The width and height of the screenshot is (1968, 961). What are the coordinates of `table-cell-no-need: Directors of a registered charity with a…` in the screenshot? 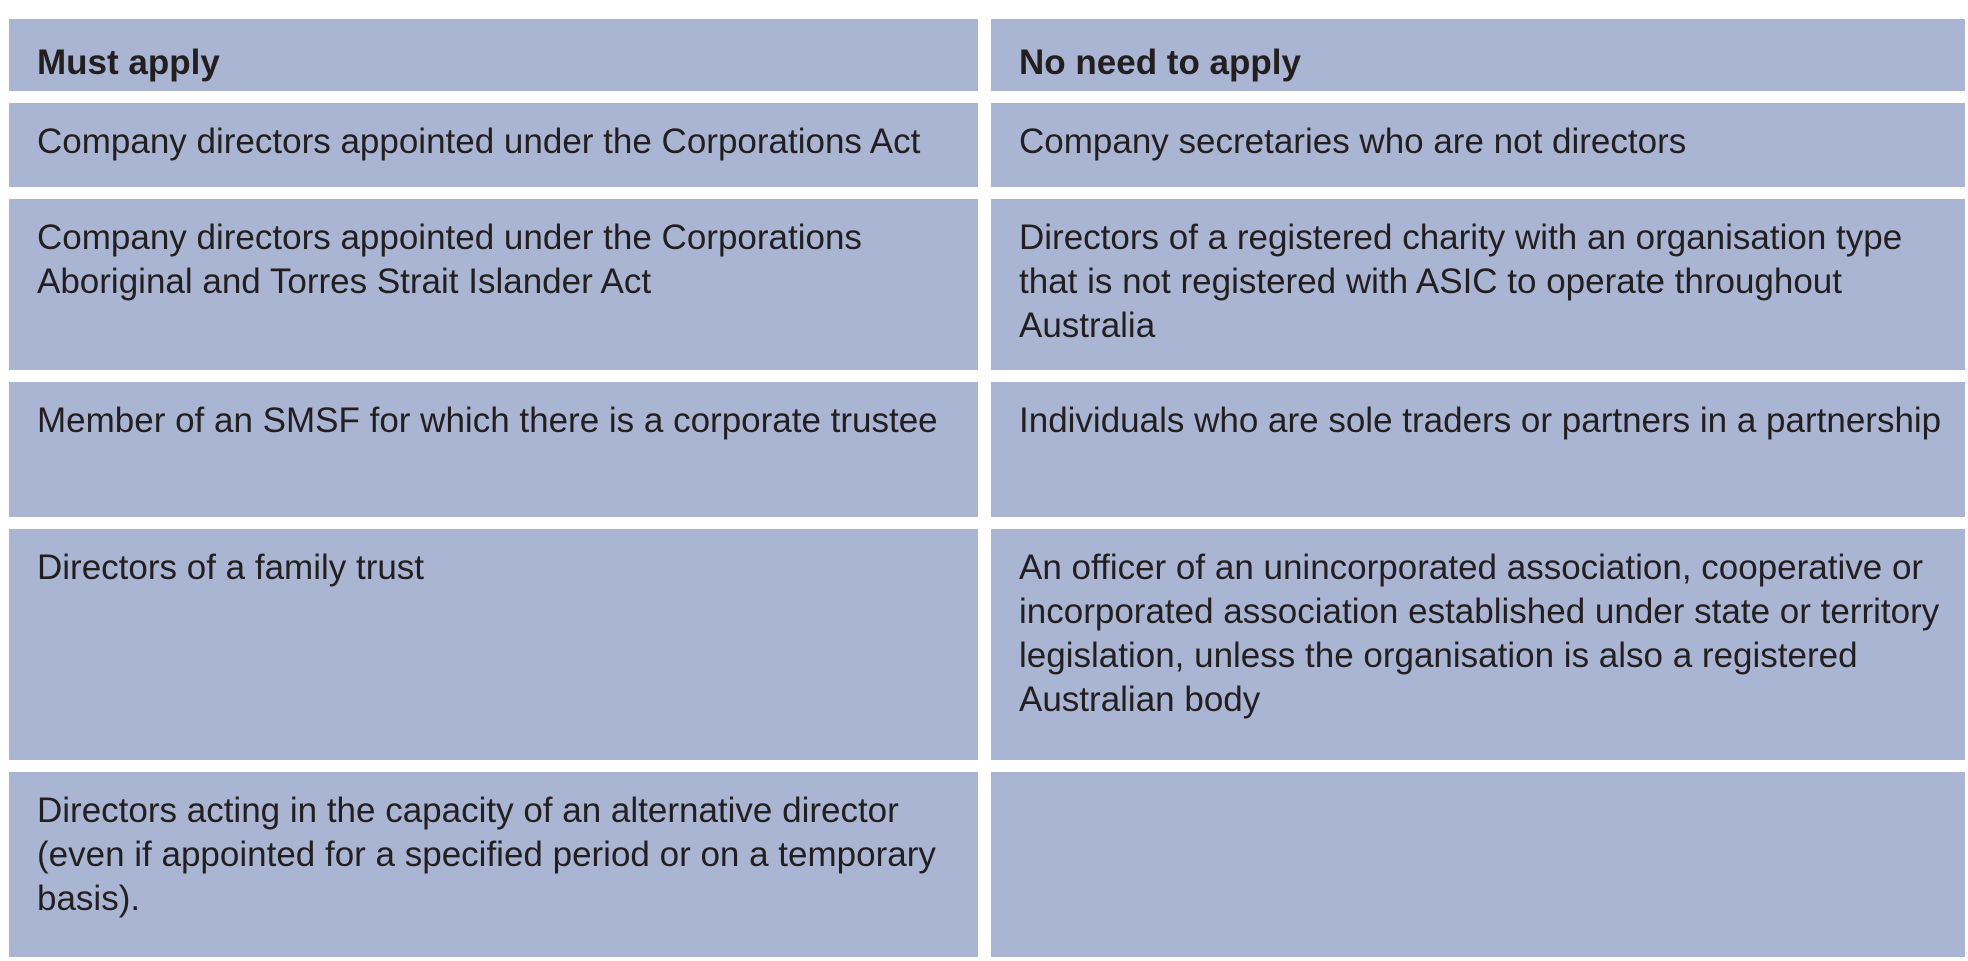 It's located at (1478, 284).